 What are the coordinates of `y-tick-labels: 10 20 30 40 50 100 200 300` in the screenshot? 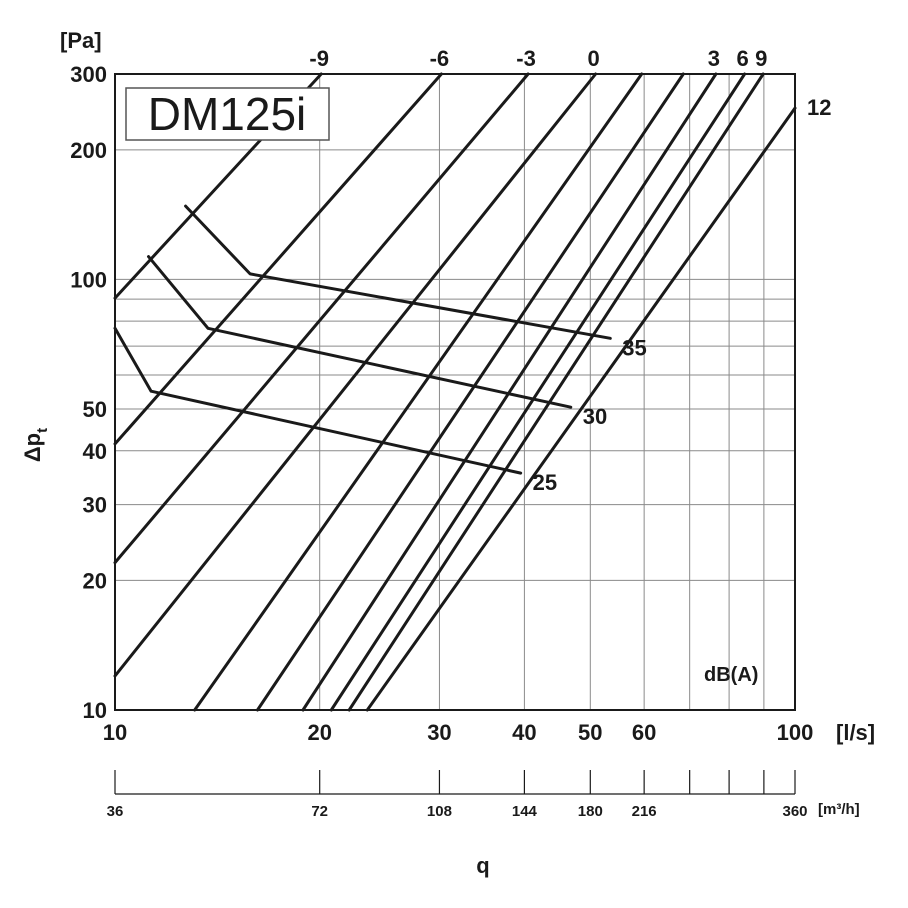 It's located at (88, 392).